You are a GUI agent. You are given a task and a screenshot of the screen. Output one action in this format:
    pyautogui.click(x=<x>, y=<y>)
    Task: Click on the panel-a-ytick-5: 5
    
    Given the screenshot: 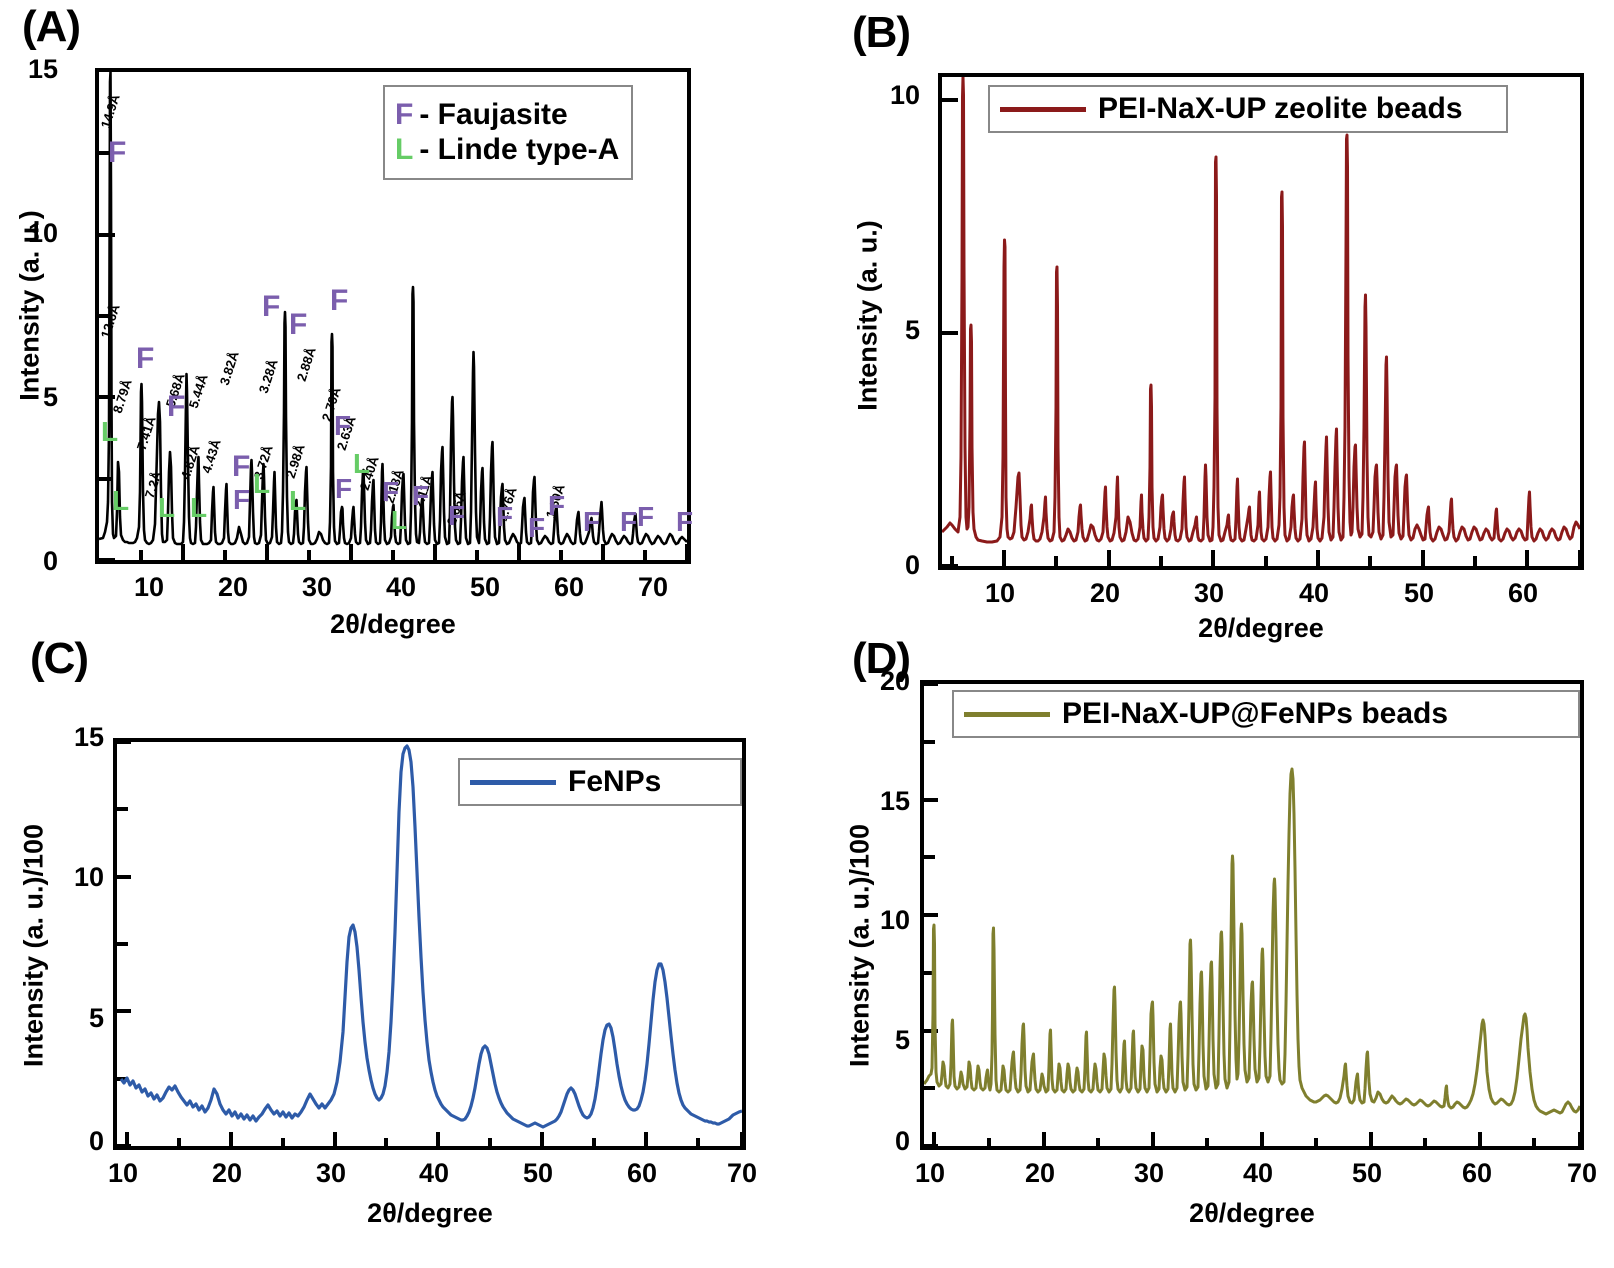 What is the action you would take?
    pyautogui.click(x=50, y=397)
    